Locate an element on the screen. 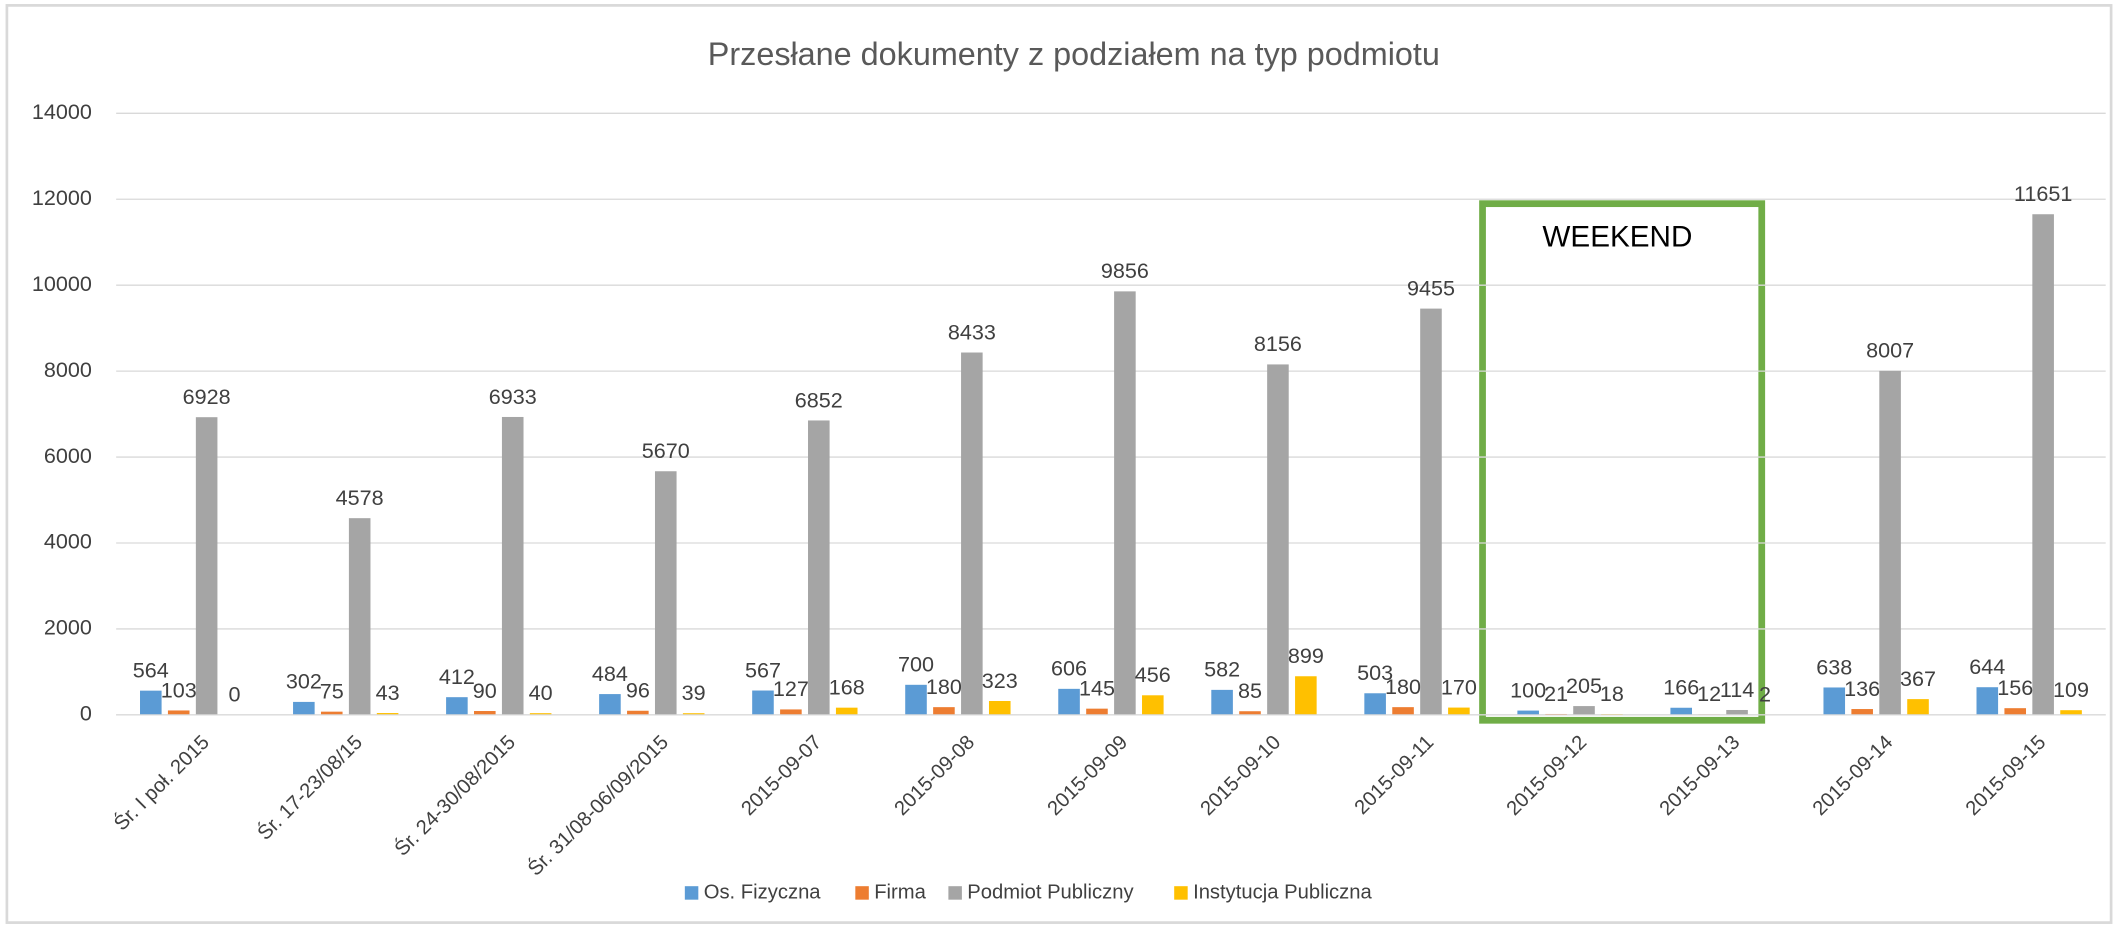 This screenshot has width=2118, height=928. data-label: 8433 is located at coordinates (972, 331).